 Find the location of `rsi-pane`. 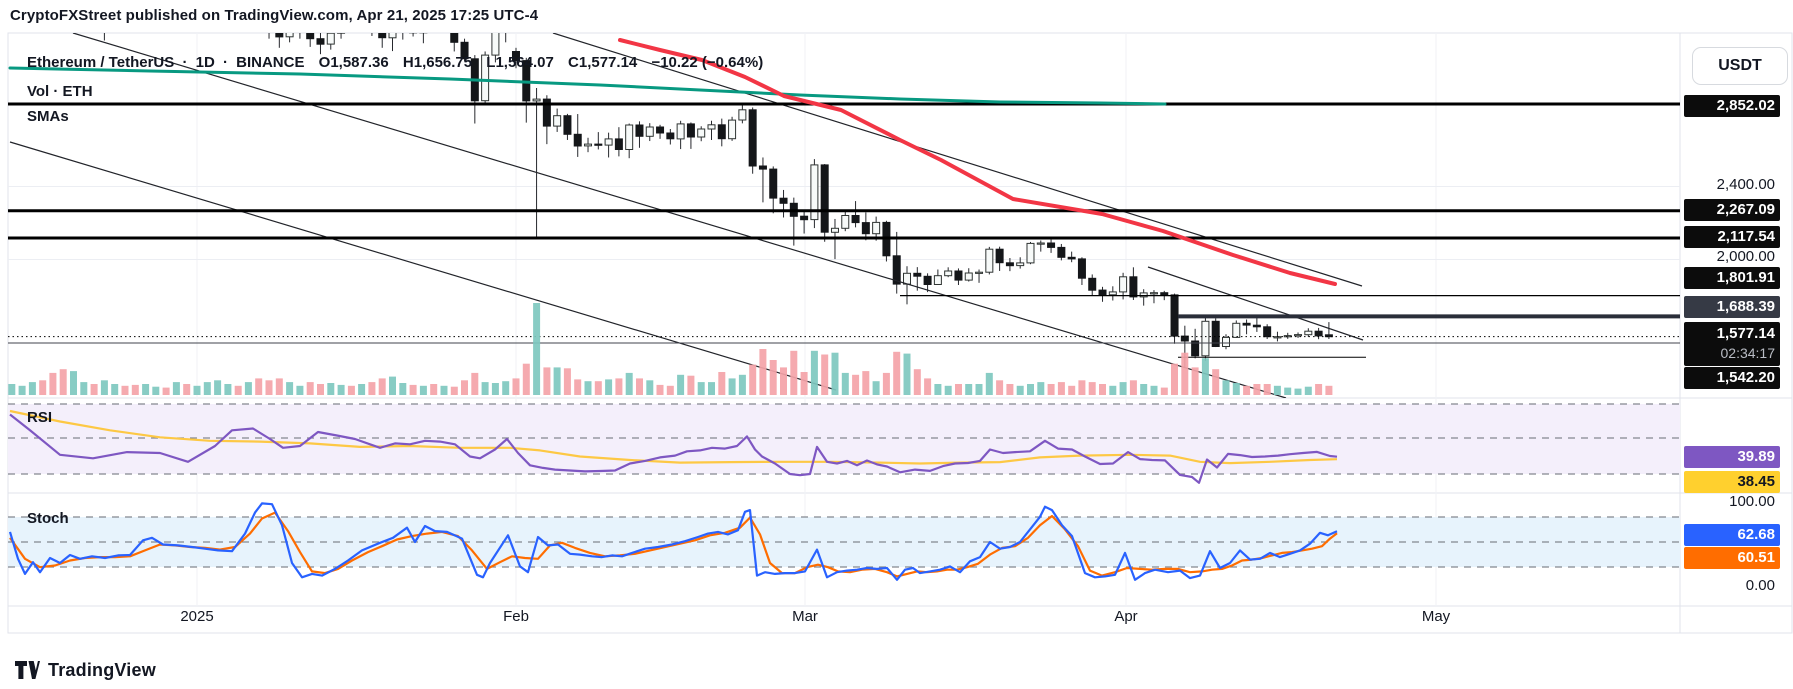

rsi-pane is located at coordinates (844, 443).